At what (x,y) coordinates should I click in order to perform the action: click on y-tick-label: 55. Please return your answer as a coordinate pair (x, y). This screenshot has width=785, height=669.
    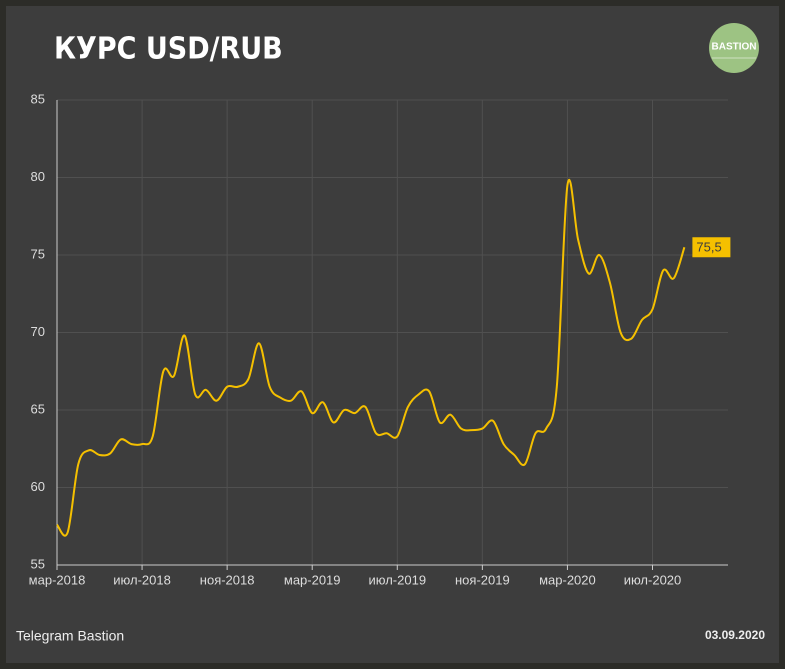
    Looking at the image, I should click on (38, 563).